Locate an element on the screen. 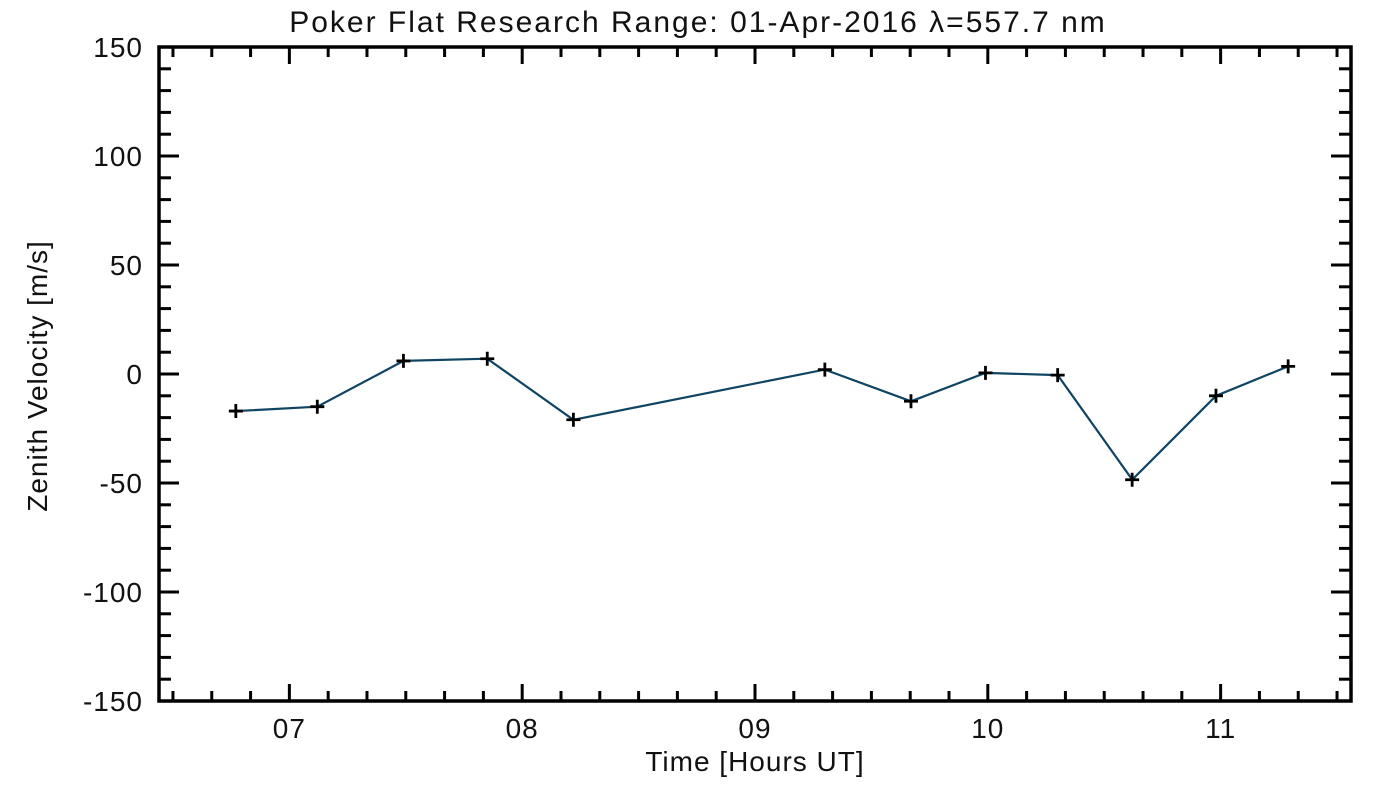 Image resolution: width=1400 pixels, height=800 pixels. x-tick-label: 07 is located at coordinates (289, 728).